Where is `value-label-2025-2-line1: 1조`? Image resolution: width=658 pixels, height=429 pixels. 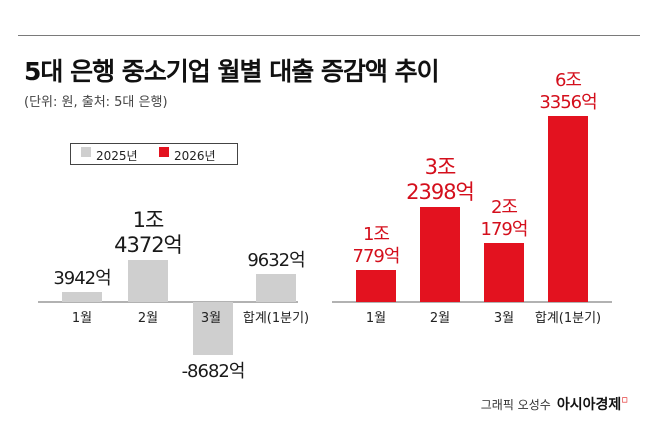
value-label-2025-2-line1: 1조 is located at coordinates (148, 220).